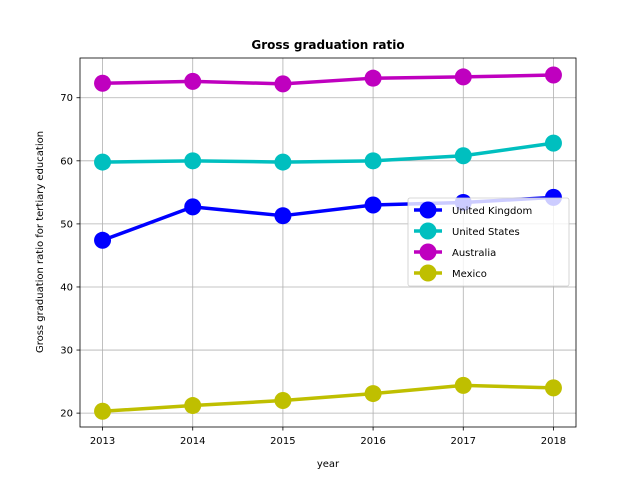 The height and width of the screenshot is (480, 640). Describe the element at coordinates (328, 464) in the screenshot. I see `x-axis-label: year` at that location.